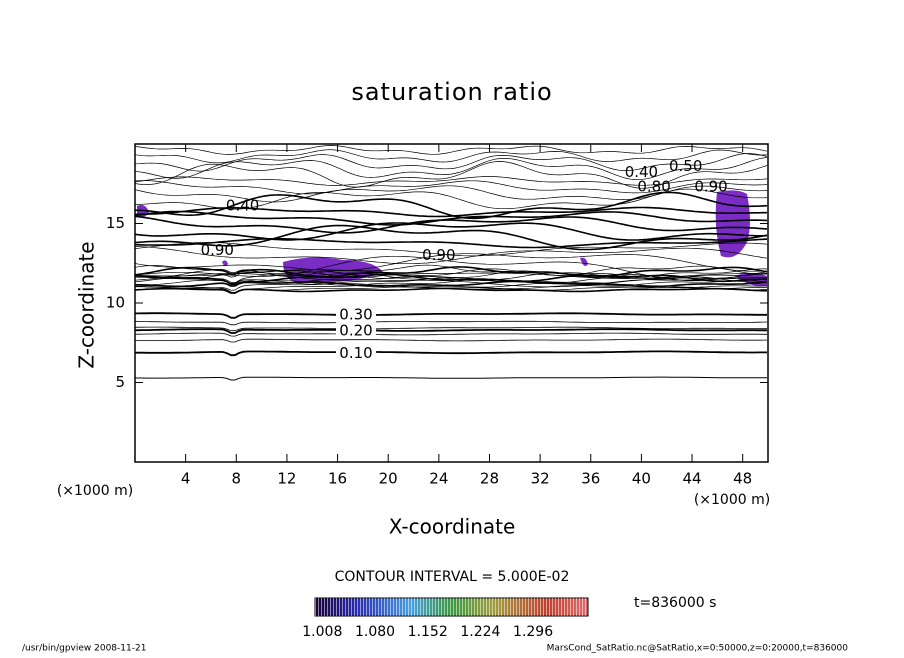  I want to click on contour-label: 0.10, so click(355, 353).